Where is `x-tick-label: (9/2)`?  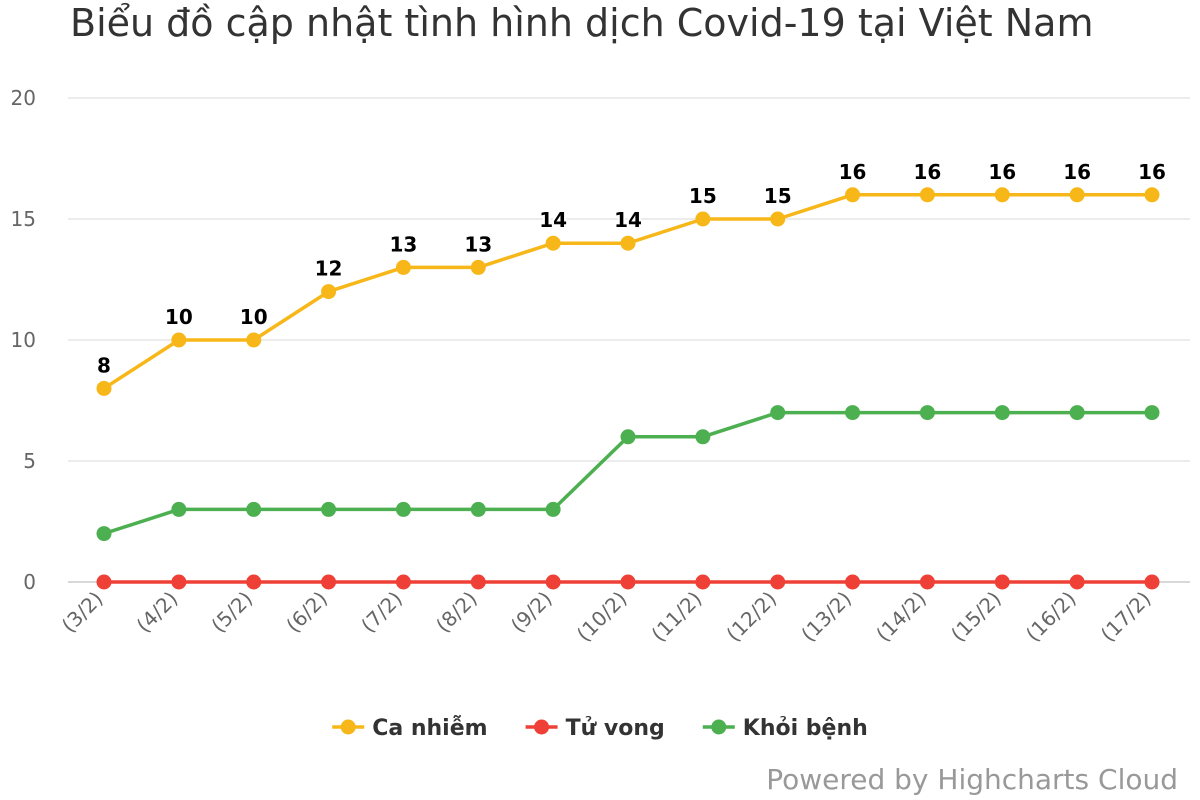
x-tick-label: (9/2) is located at coordinates (531, 612).